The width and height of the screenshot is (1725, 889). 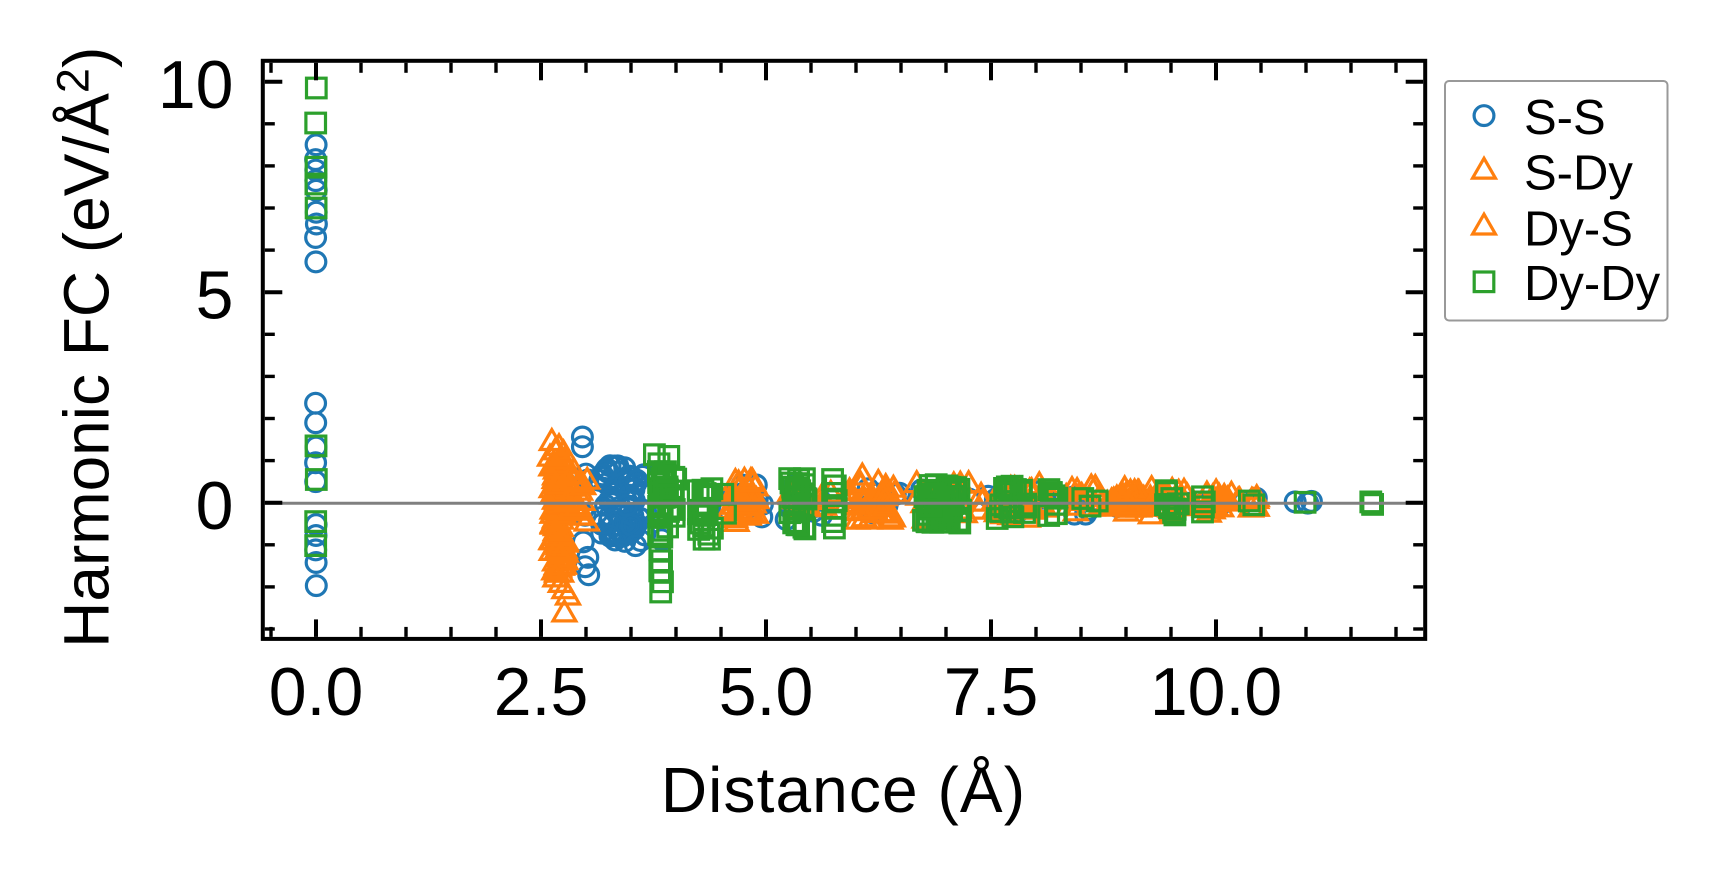 What do you see at coordinates (316, 692) in the screenshot?
I see `svg-text: 0.0` at bounding box center [316, 692].